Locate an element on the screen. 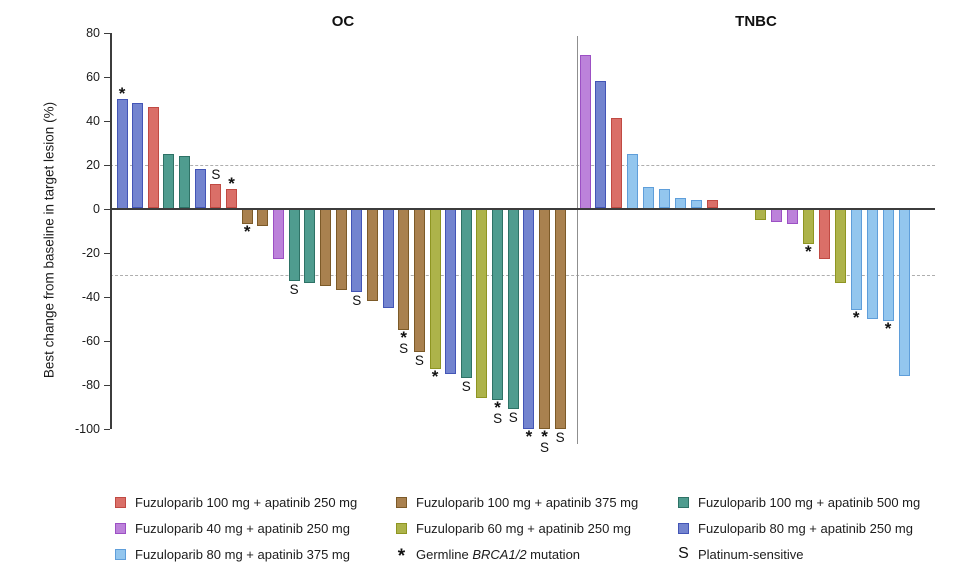 Image resolution: width=976 pixels, height=578 pixels. asterisk-symbol: * is located at coordinates (401, 556).